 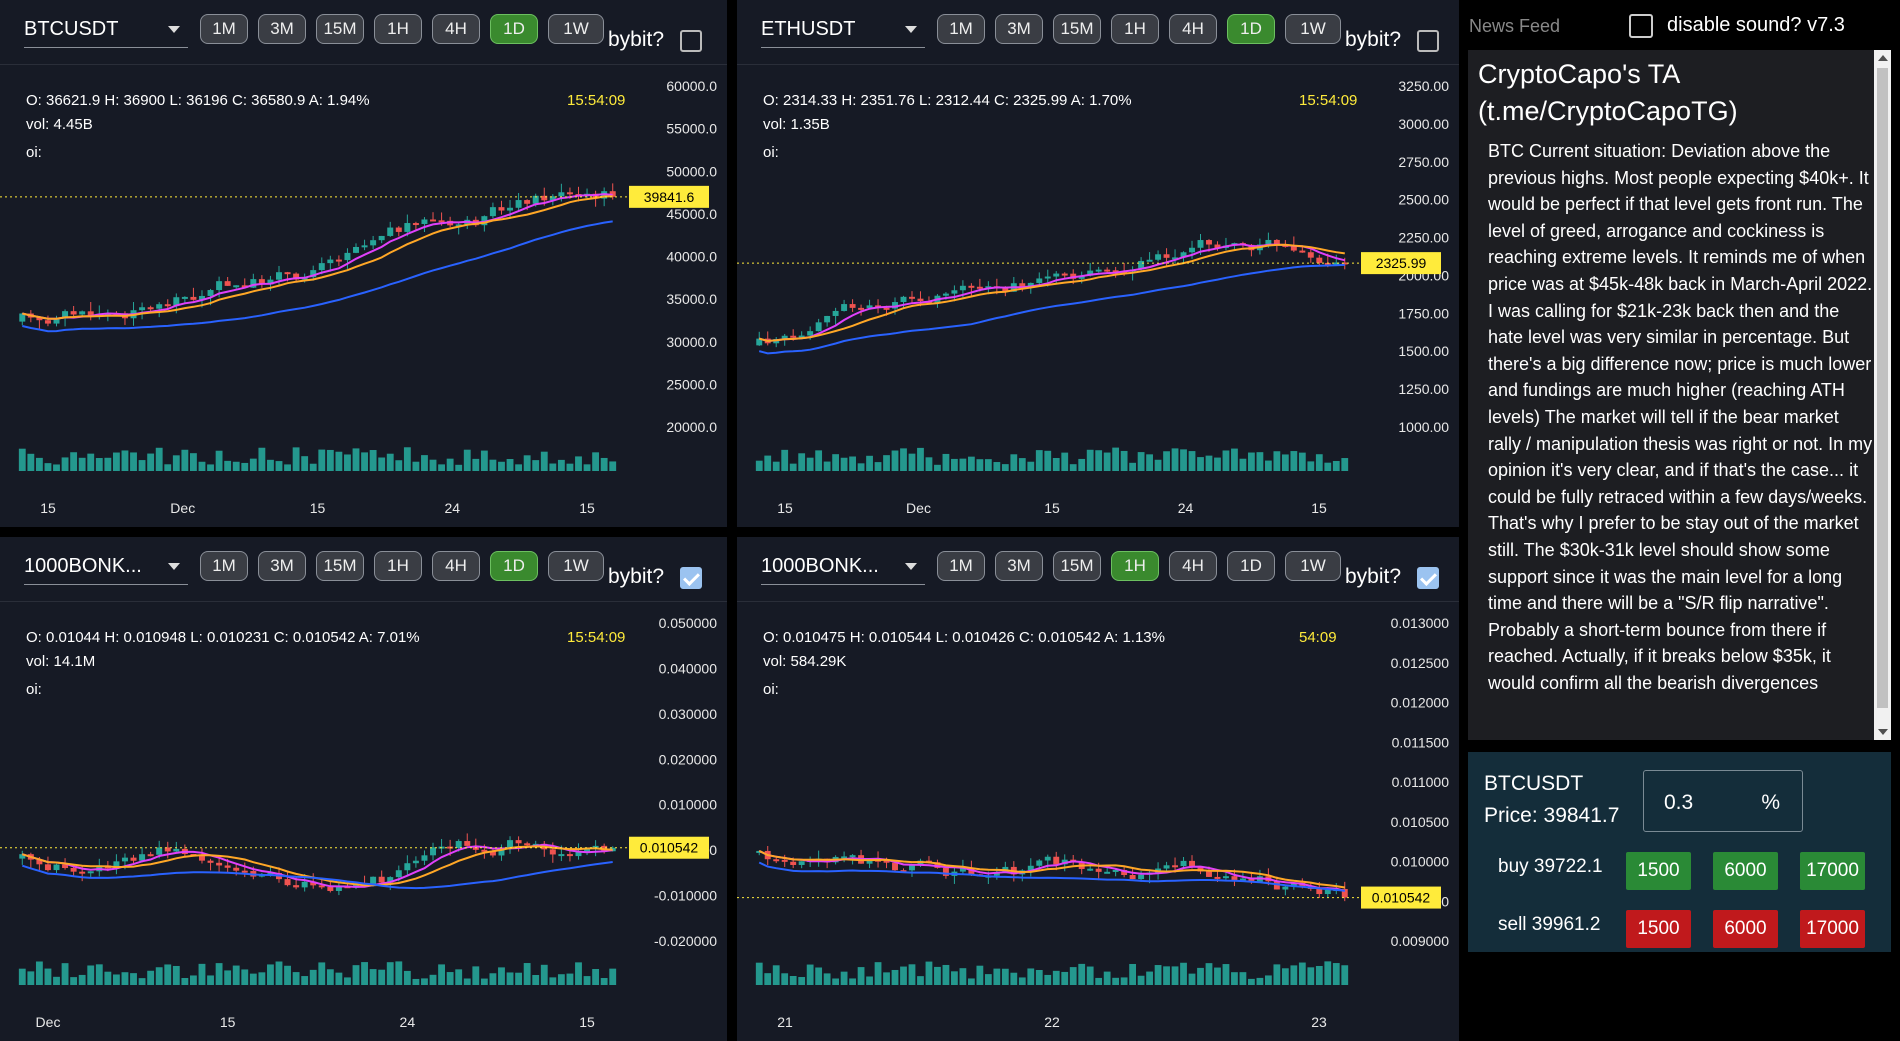 What do you see at coordinates (688, 668) in the screenshot?
I see `y-tick-label: 0.040000` at bounding box center [688, 668].